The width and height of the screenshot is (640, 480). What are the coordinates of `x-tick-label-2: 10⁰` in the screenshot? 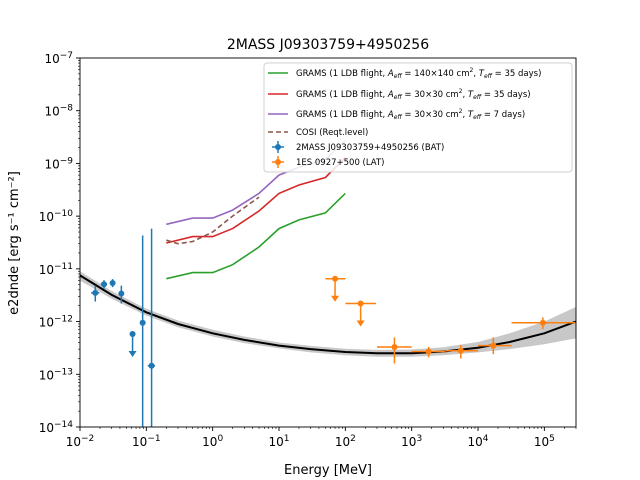 It's located at (212, 441).